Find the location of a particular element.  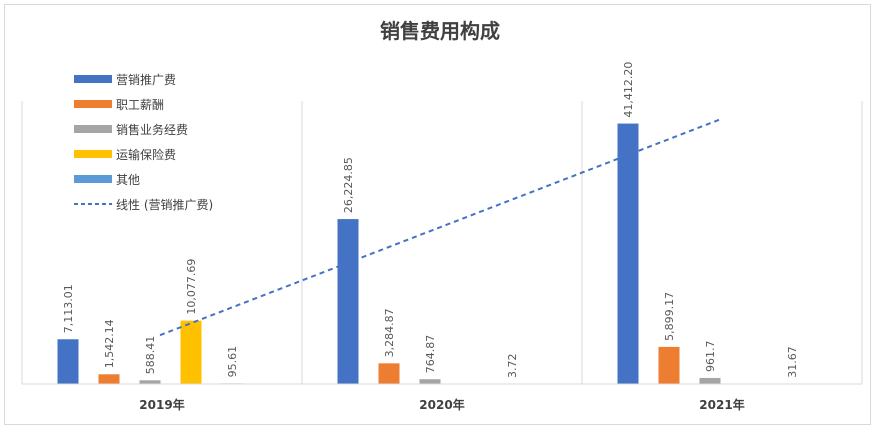

data-label: 7,113.01 is located at coordinates (68, 308).